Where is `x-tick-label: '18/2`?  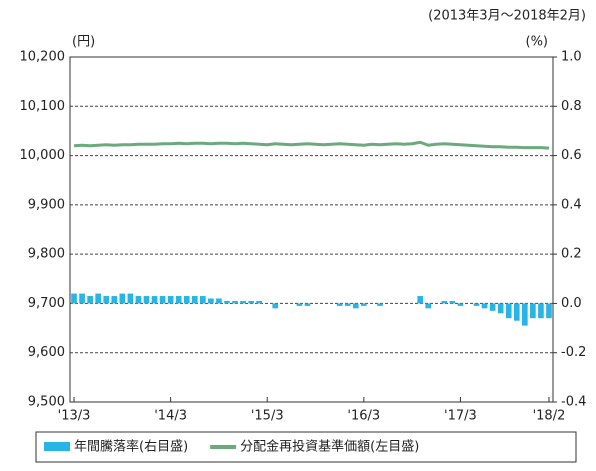
x-tick-label: '18/2 is located at coordinates (549, 416).